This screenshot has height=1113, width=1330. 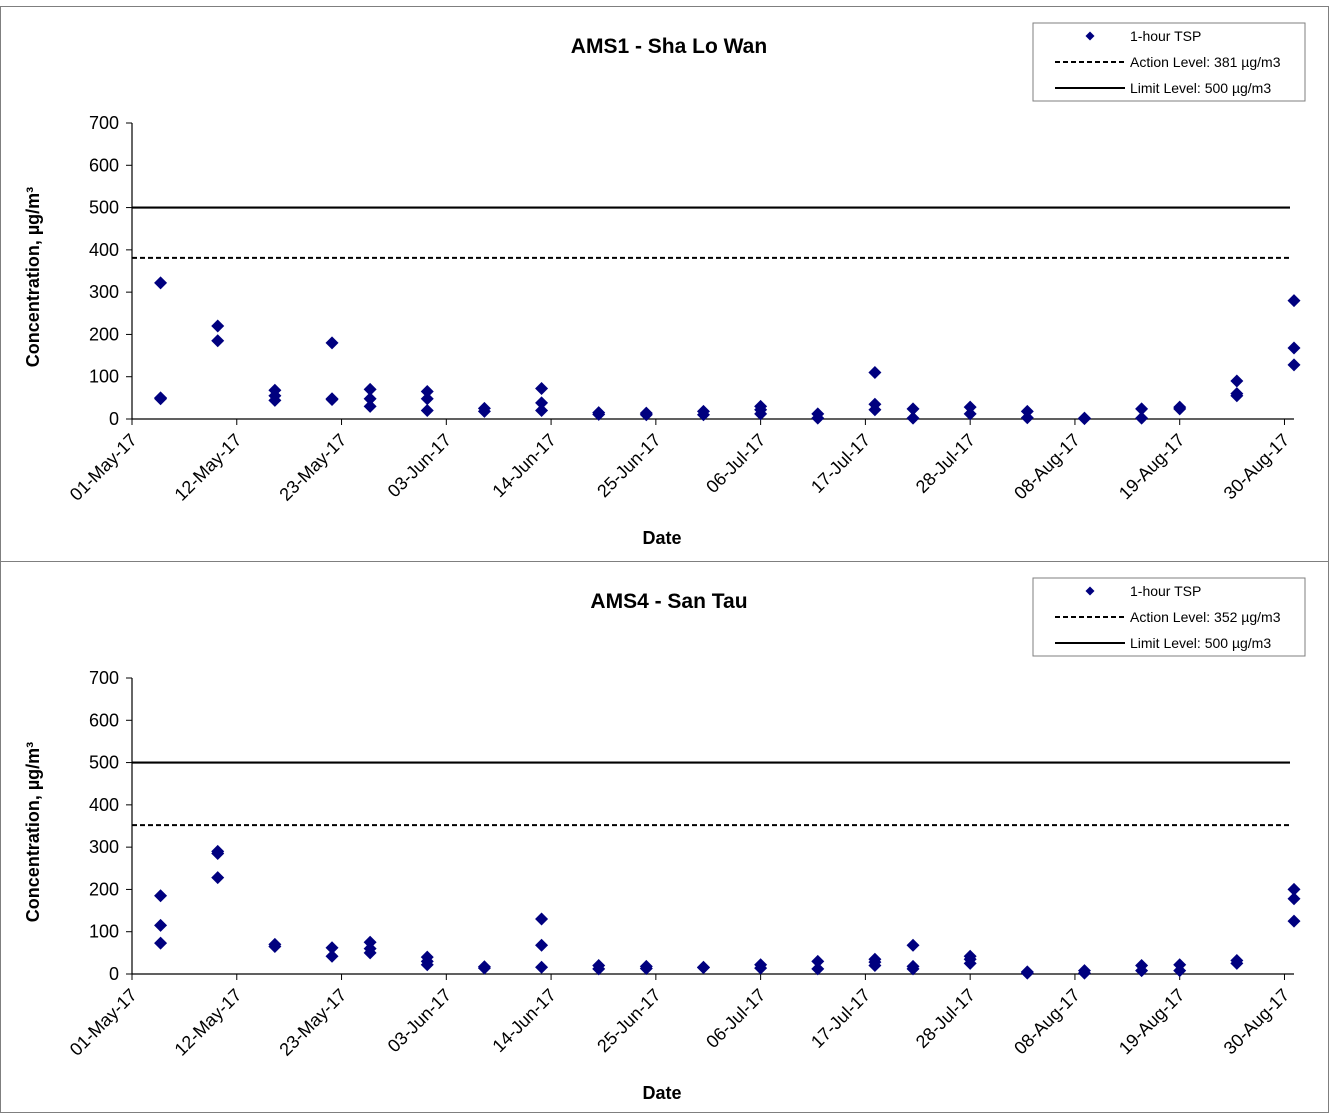 What do you see at coordinates (312, 467) in the screenshot?
I see `x-tick-label: 23-May-17` at bounding box center [312, 467].